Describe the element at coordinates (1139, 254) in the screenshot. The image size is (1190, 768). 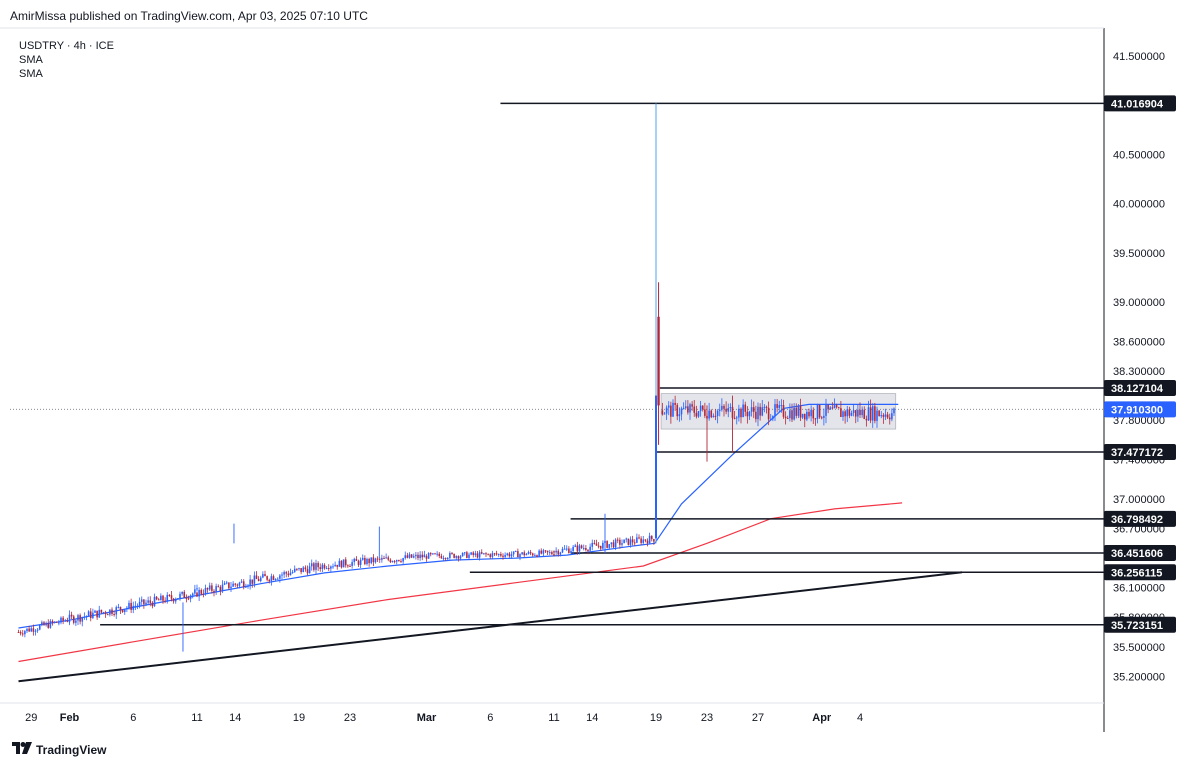
I see `price-tick-label: 39.500000` at that location.